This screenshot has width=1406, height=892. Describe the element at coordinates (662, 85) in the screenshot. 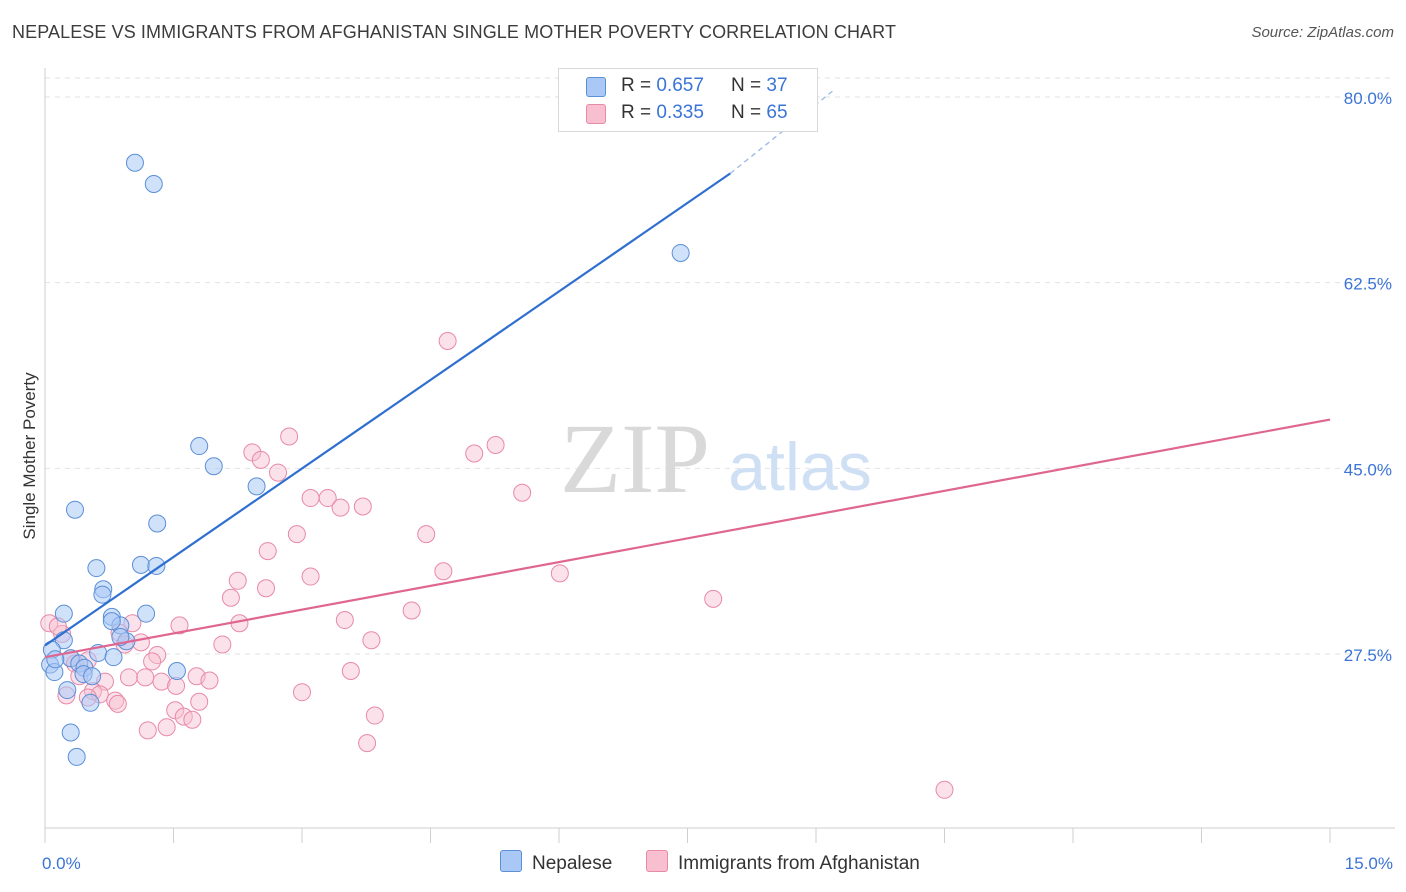

I see `legend-r: R = 0.657` at that location.